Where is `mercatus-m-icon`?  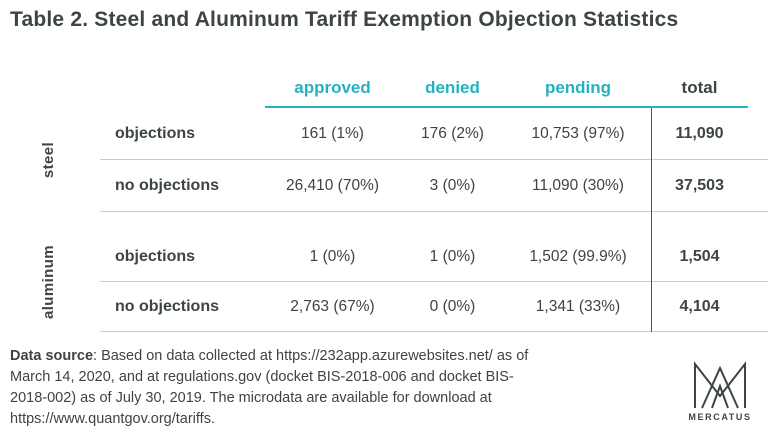
mercatus-m-icon is located at coordinates (720, 384).